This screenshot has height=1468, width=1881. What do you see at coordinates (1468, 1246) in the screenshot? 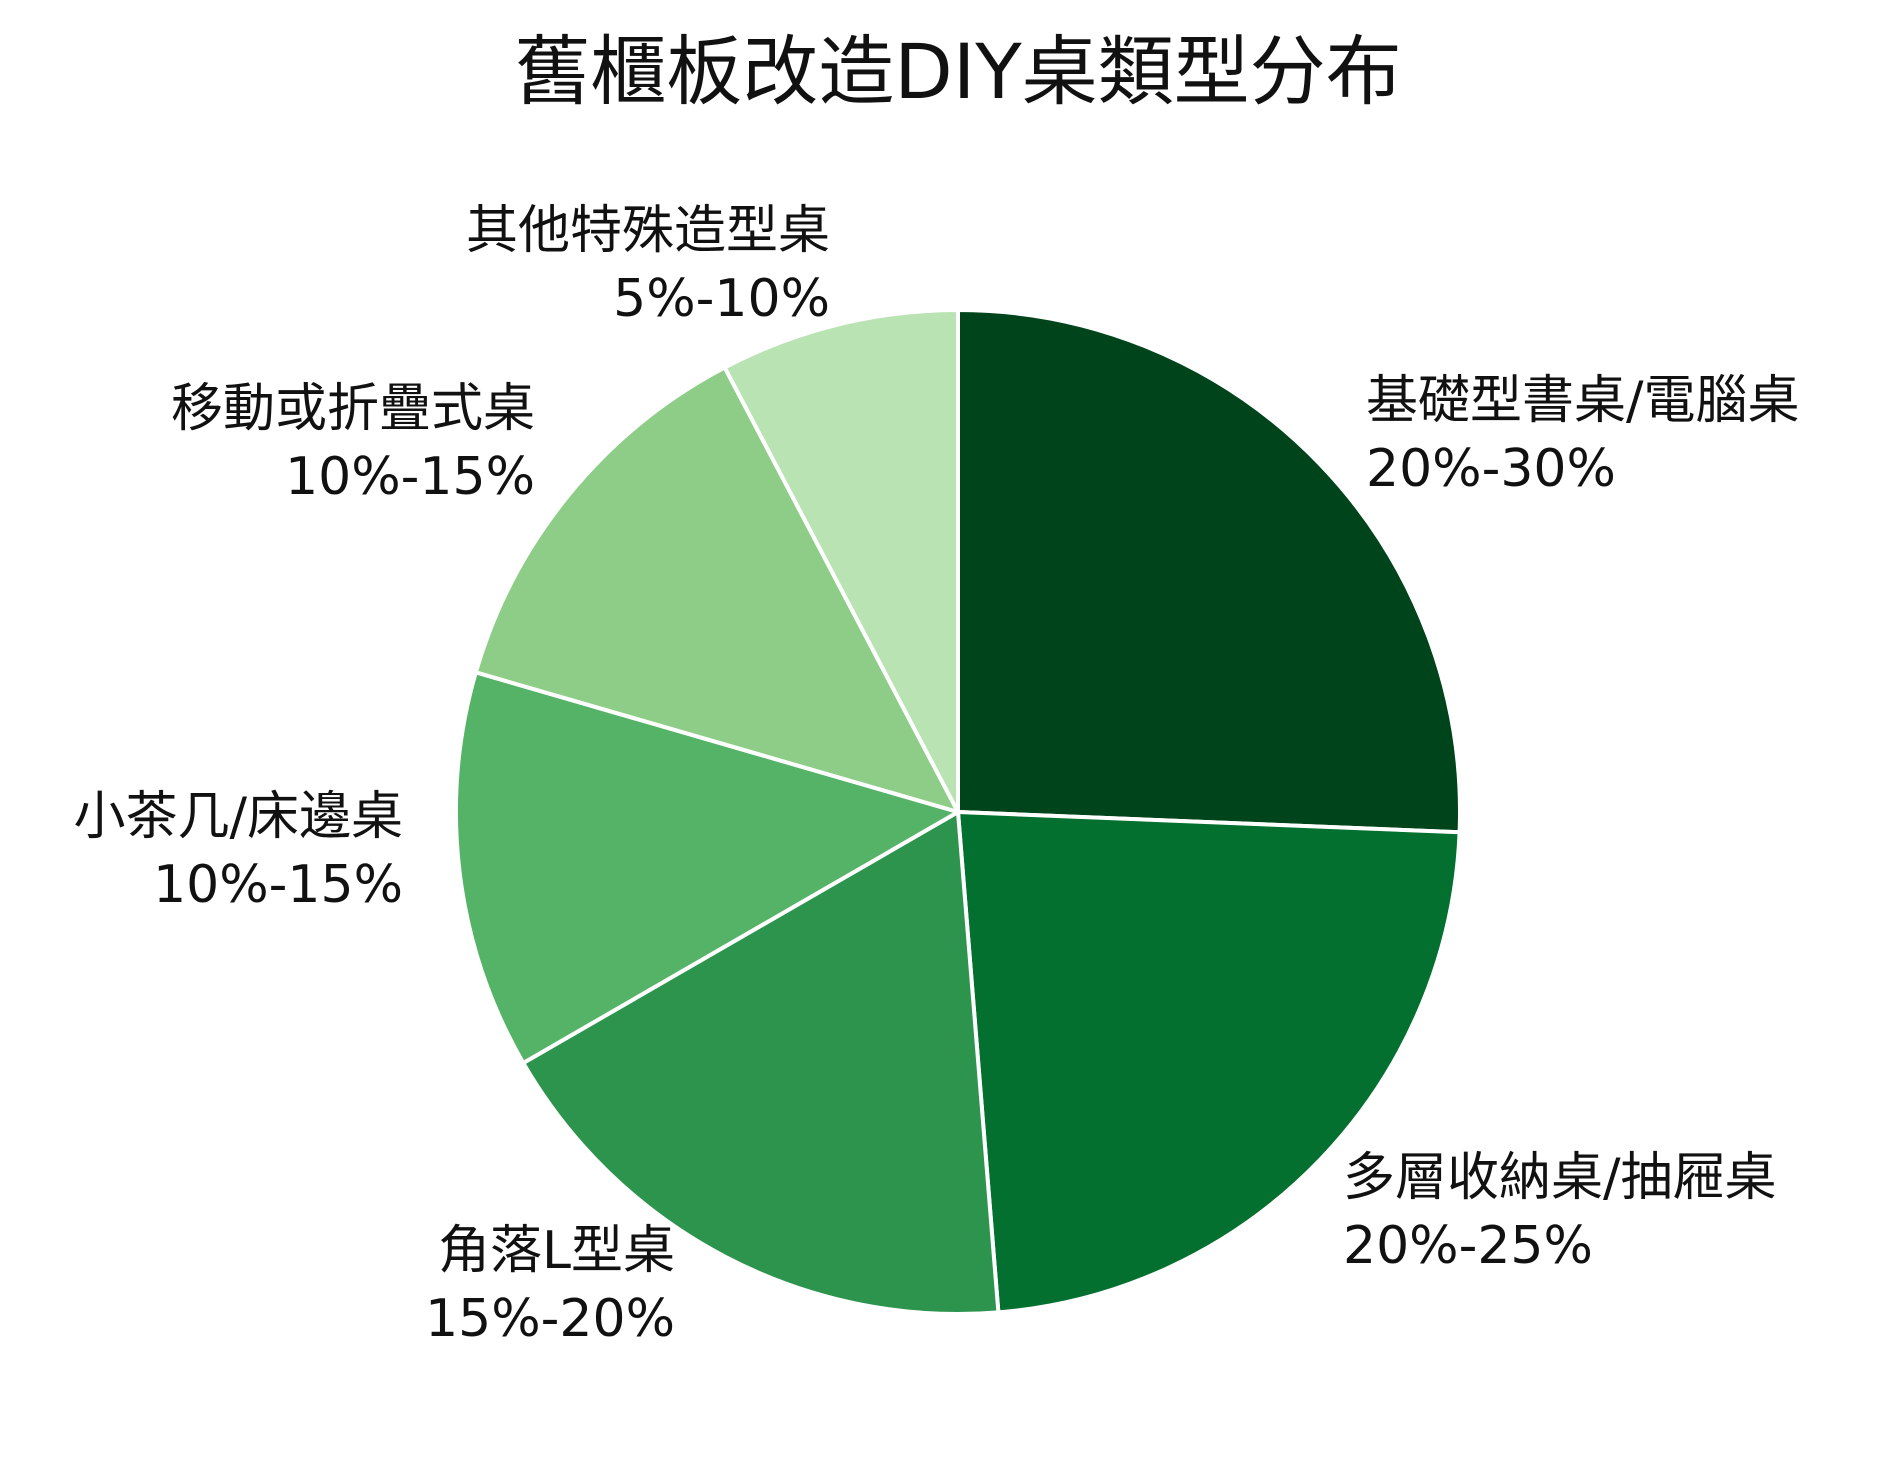
I see `slice-label-range-2: 20%-25%` at bounding box center [1468, 1246].